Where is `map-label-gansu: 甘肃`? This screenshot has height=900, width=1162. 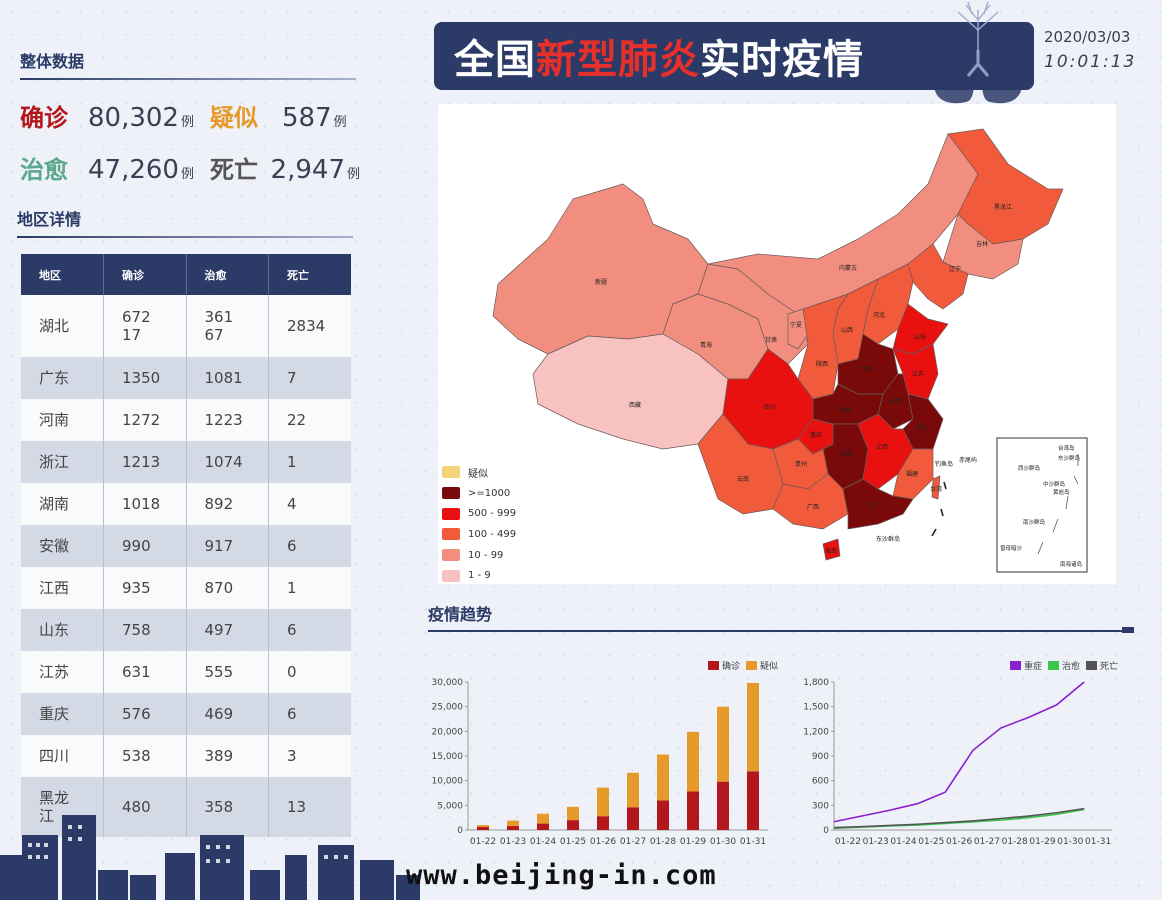 map-label-gansu: 甘肃 is located at coordinates (771, 340).